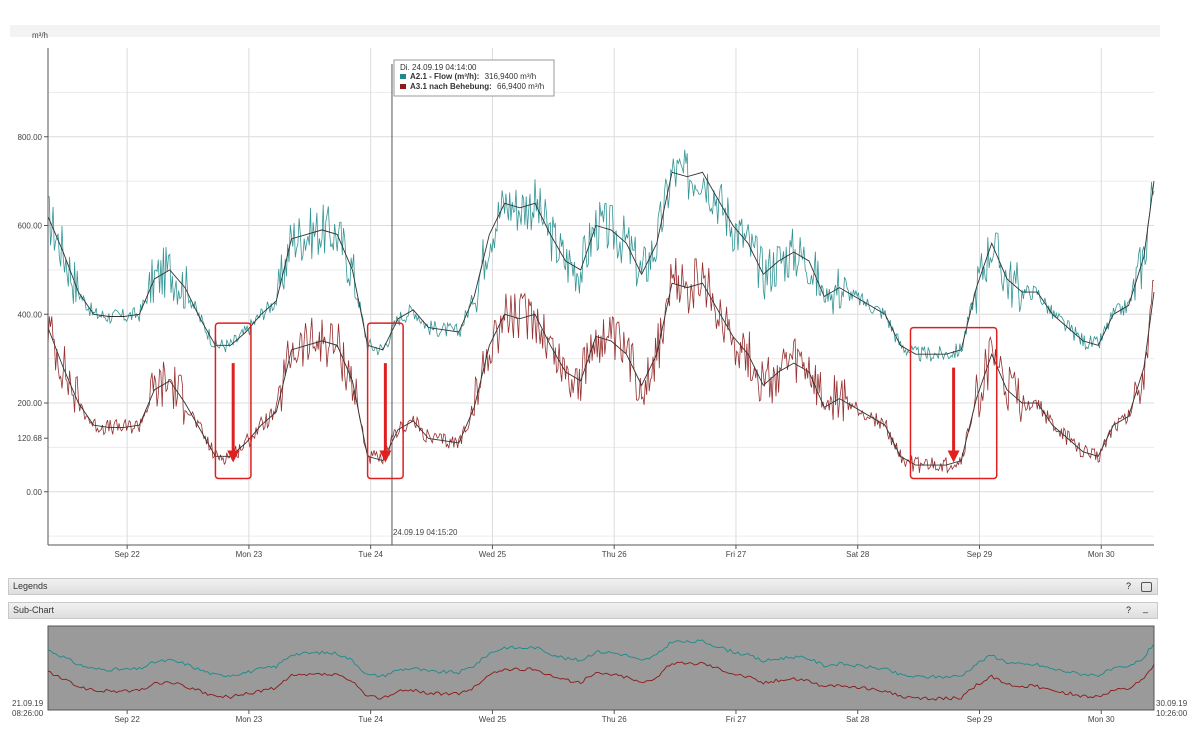 The height and width of the screenshot is (750, 1200). Describe the element at coordinates (403, 76) in the screenshot. I see `tooltip-swatch-flow` at that location.